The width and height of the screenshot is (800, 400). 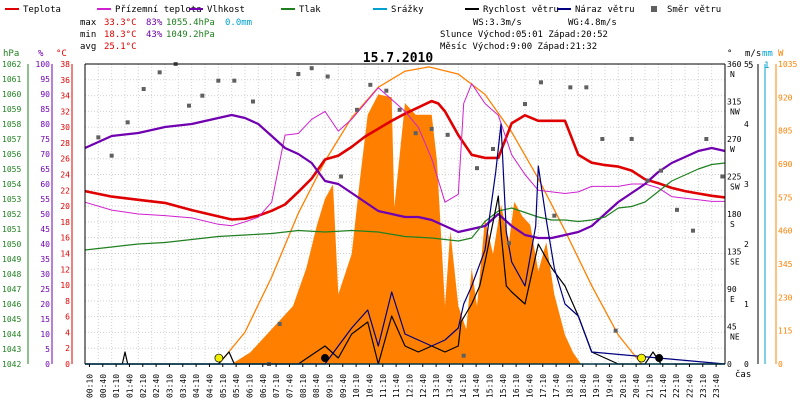 I want to click on axis-hpa-tick: 1055, so click(x=11, y=169).